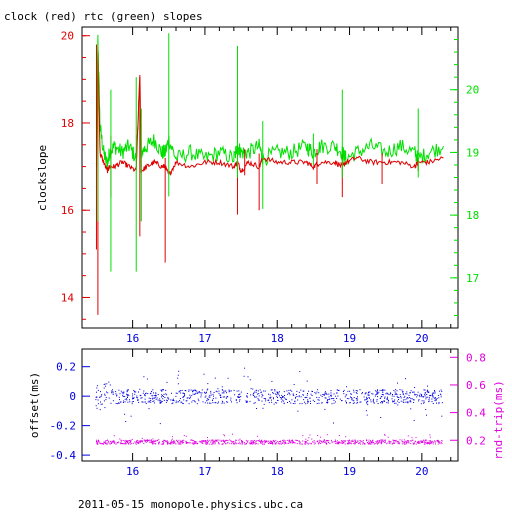 The image size is (512, 512). Describe the element at coordinates (204, 338) in the screenshot. I see `x-tick-label: 17` at that location.